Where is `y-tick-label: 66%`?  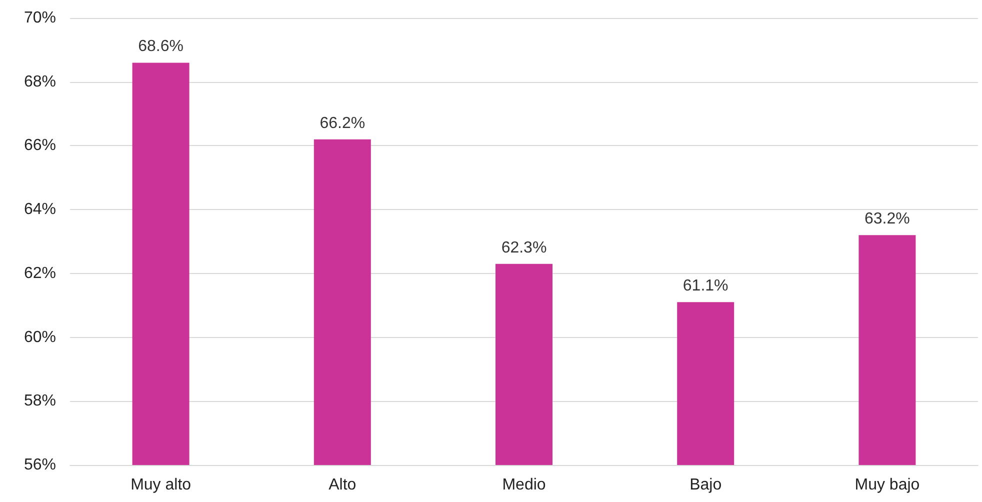
y-tick-label: 66% is located at coordinates (40, 145).